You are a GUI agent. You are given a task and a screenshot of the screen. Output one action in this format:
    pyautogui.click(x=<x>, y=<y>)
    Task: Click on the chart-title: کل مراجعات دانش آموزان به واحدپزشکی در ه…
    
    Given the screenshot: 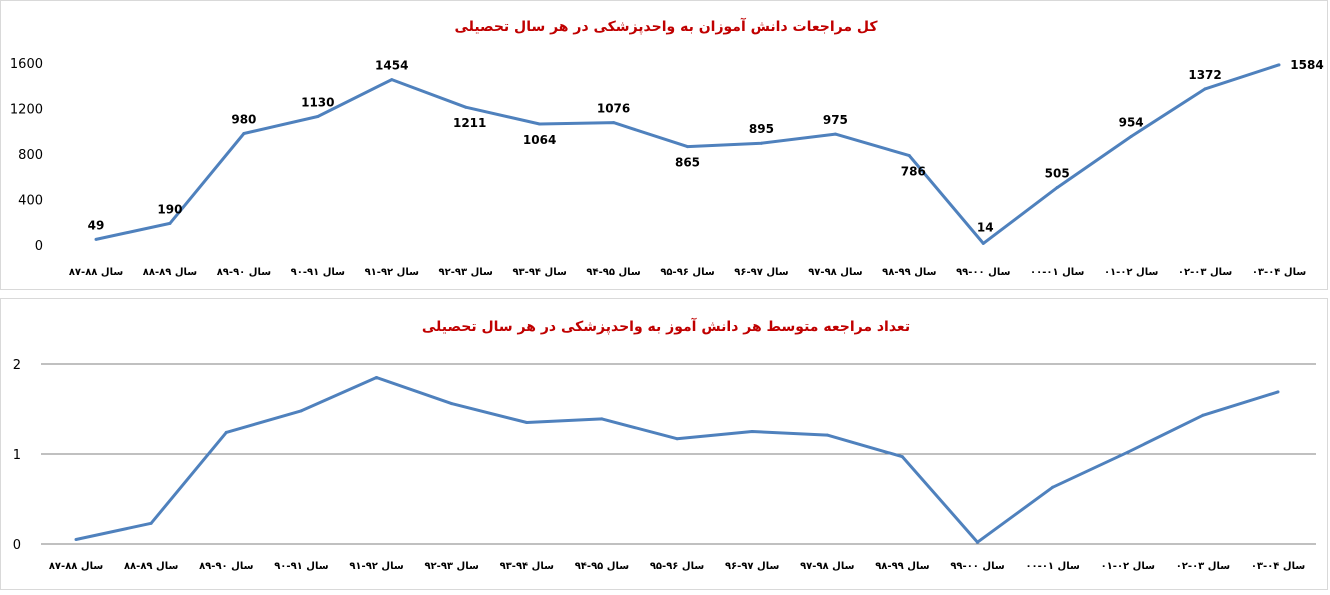 What is the action you would take?
    pyautogui.click(x=666, y=26)
    